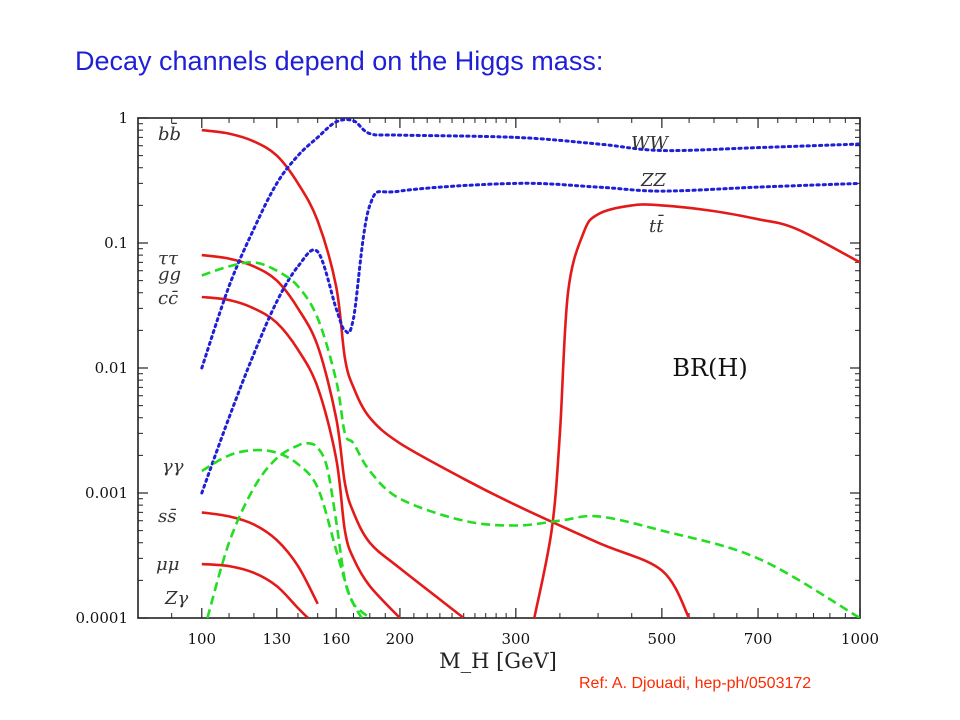  Describe the element at coordinates (653, 180) in the screenshot. I see `series-label-ZZ: ZZ` at that location.